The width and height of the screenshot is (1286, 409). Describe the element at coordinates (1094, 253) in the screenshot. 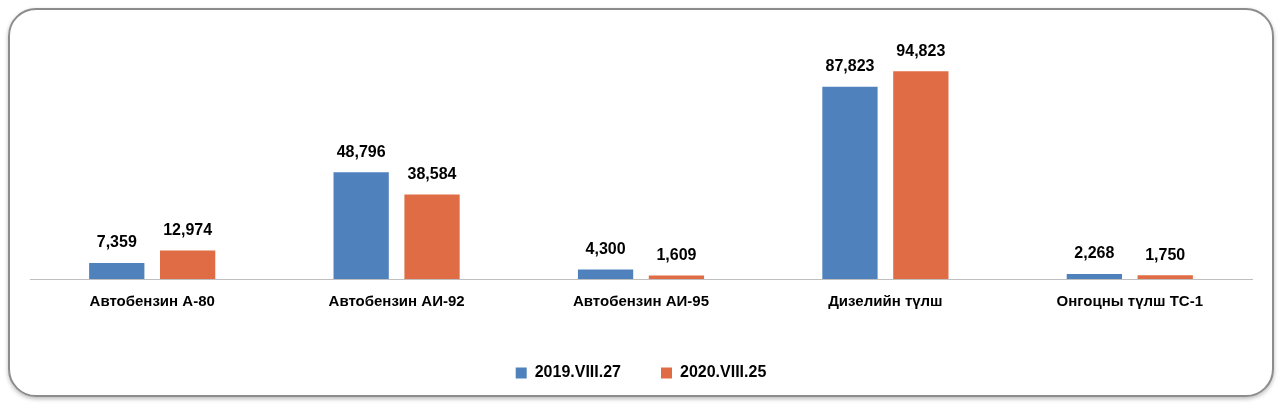

I see `data-label: 2,268` at that location.